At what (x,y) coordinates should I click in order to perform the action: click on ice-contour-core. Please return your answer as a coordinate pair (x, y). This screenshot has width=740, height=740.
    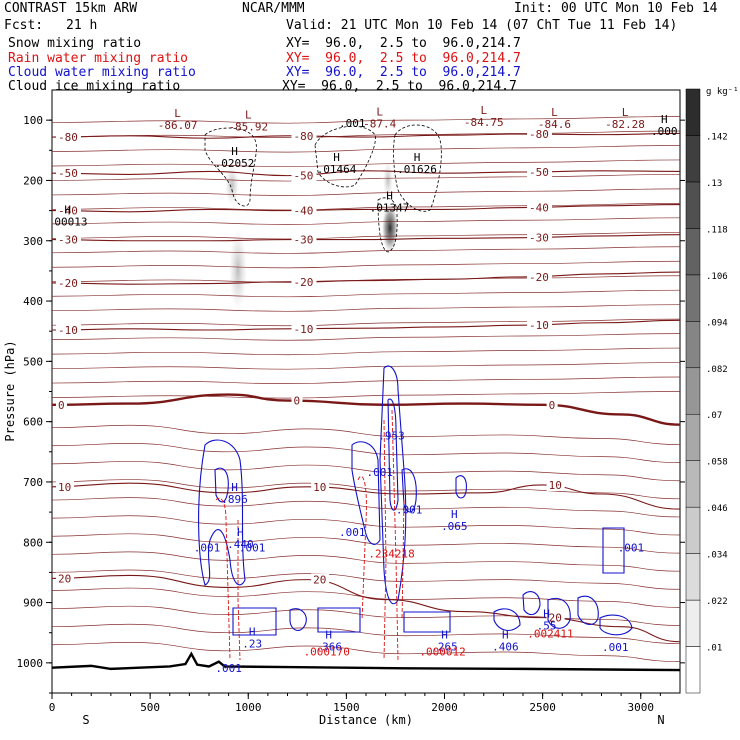
    Looking at the image, I should click on (387, 225).